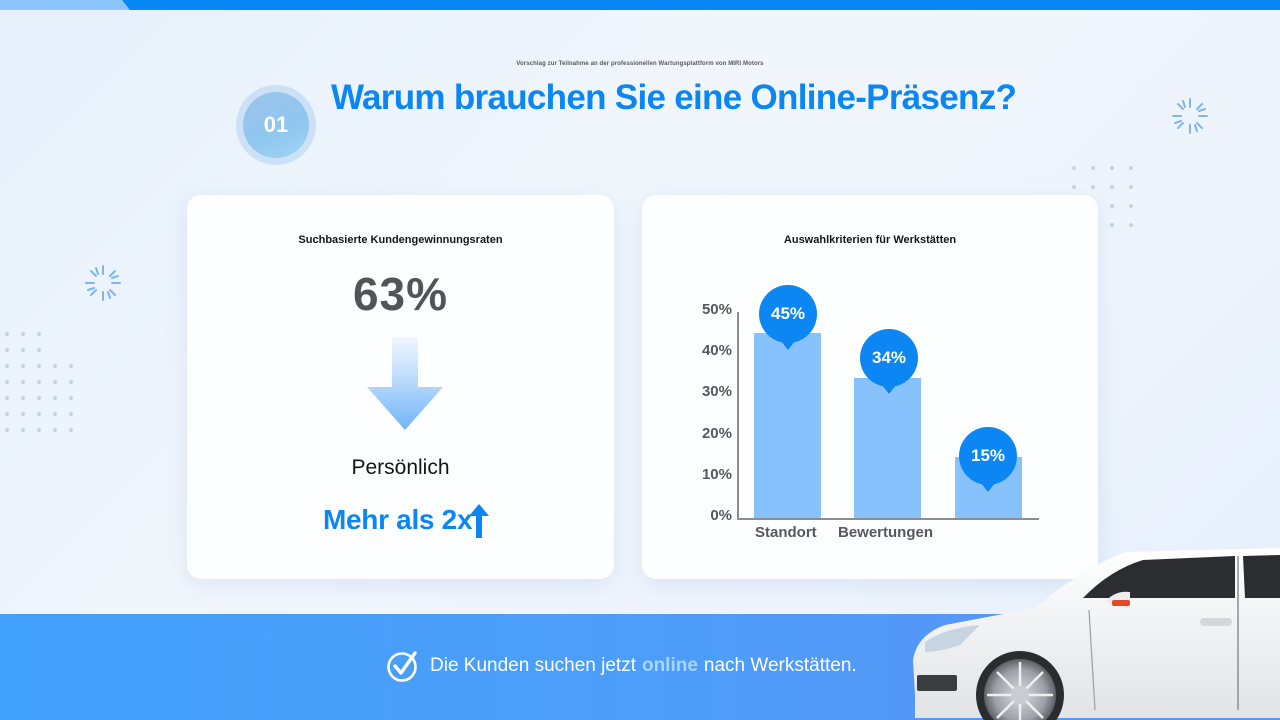 The image size is (1280, 720). What do you see at coordinates (402, 666) in the screenshot?
I see `check-circle-icon` at bounding box center [402, 666].